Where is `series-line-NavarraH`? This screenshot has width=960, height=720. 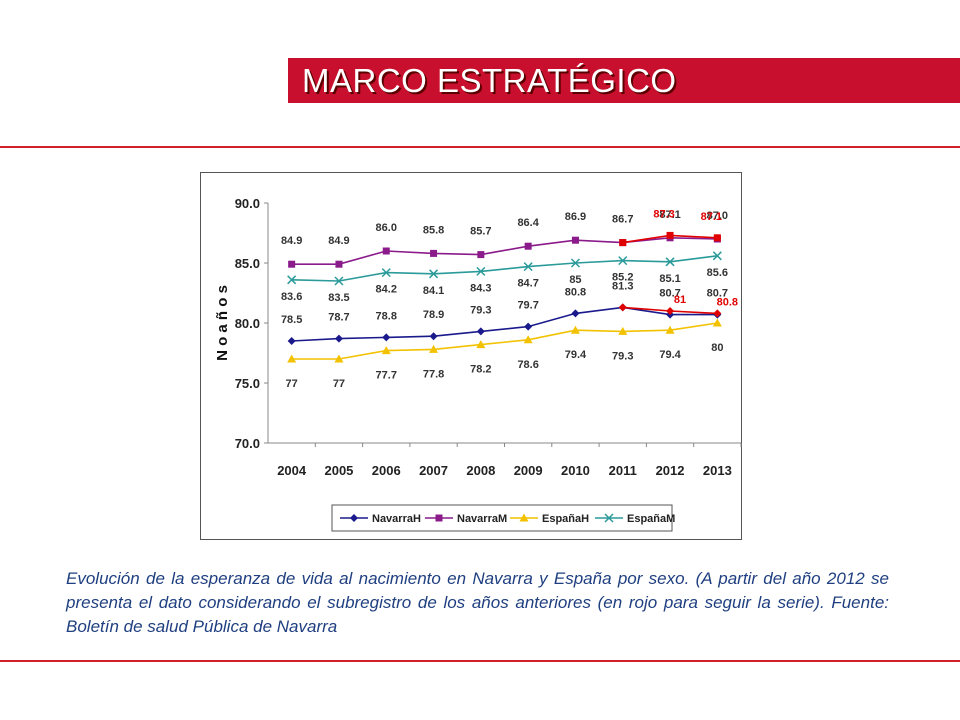
series-line-NavarraH is located at coordinates (504, 324).